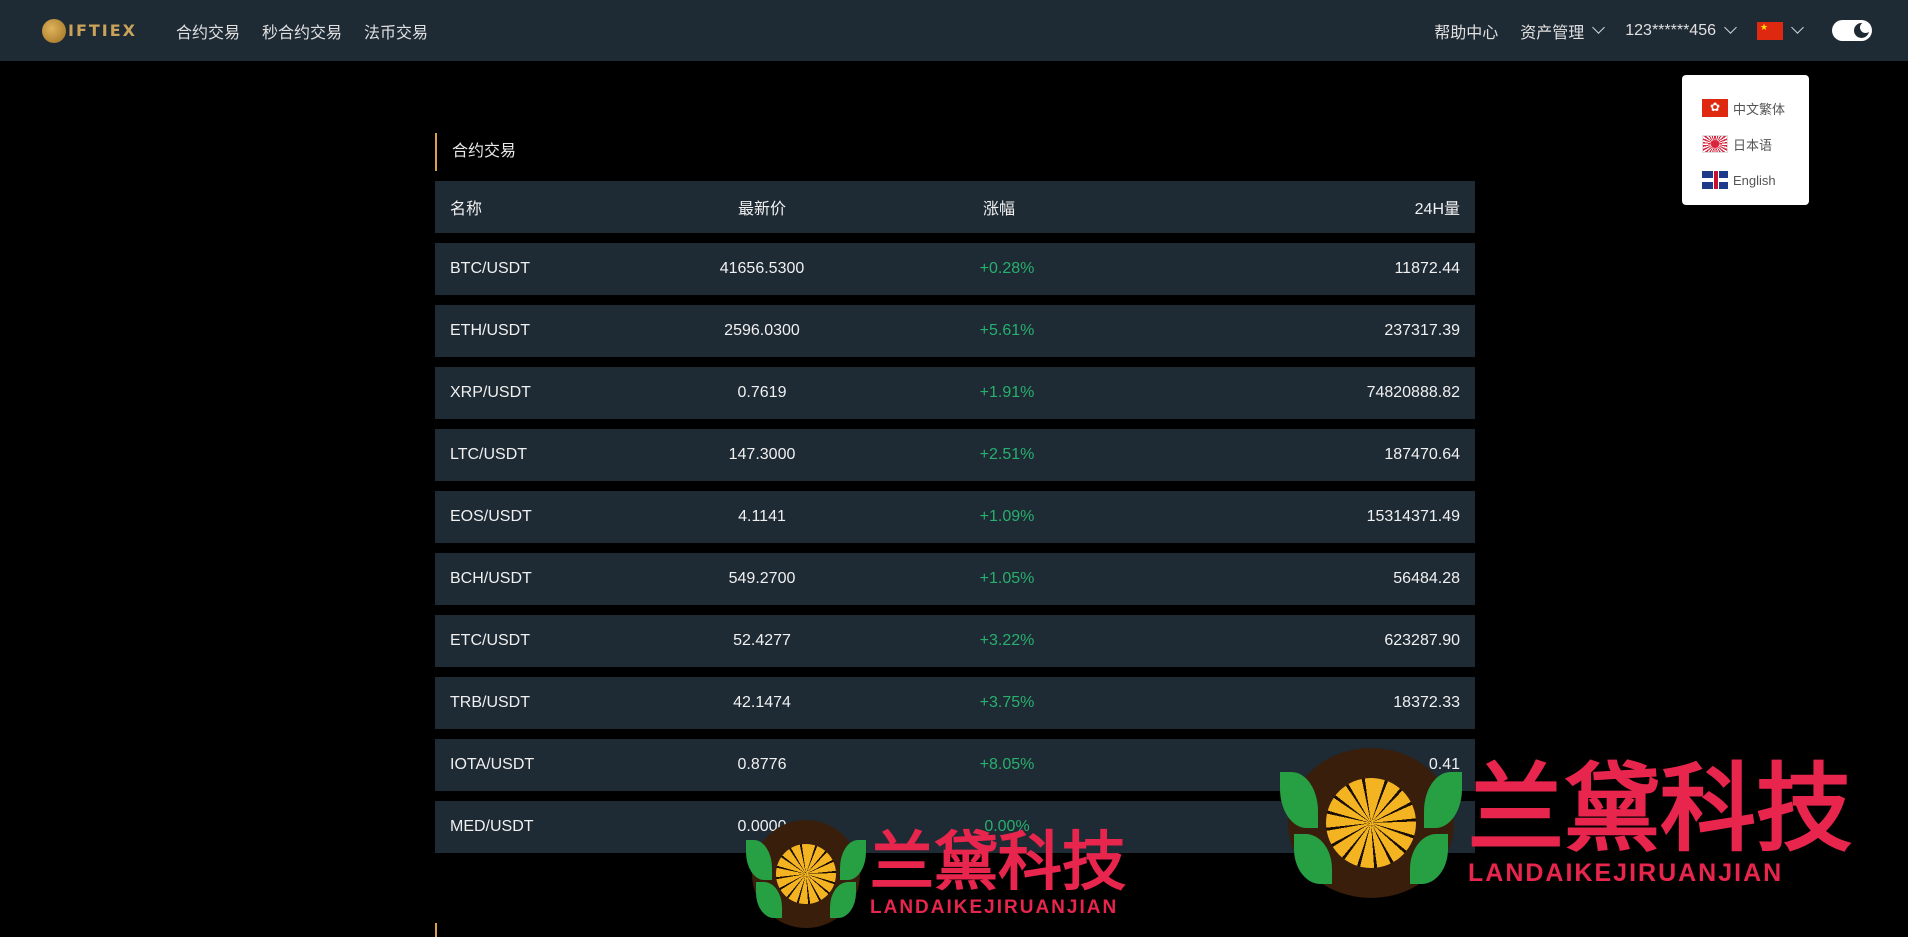 Image resolution: width=1908 pixels, height=937 pixels. What do you see at coordinates (1670, 30) in the screenshot?
I see `account-label: 123******456` at bounding box center [1670, 30].